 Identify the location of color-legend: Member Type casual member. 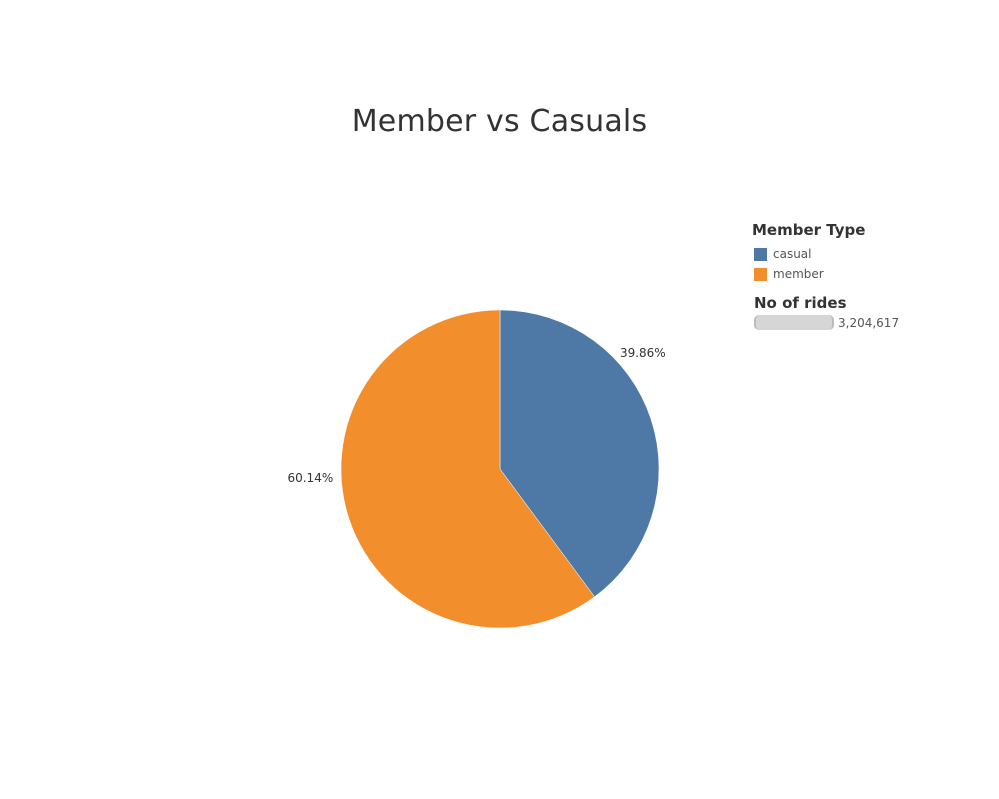
(852, 252).